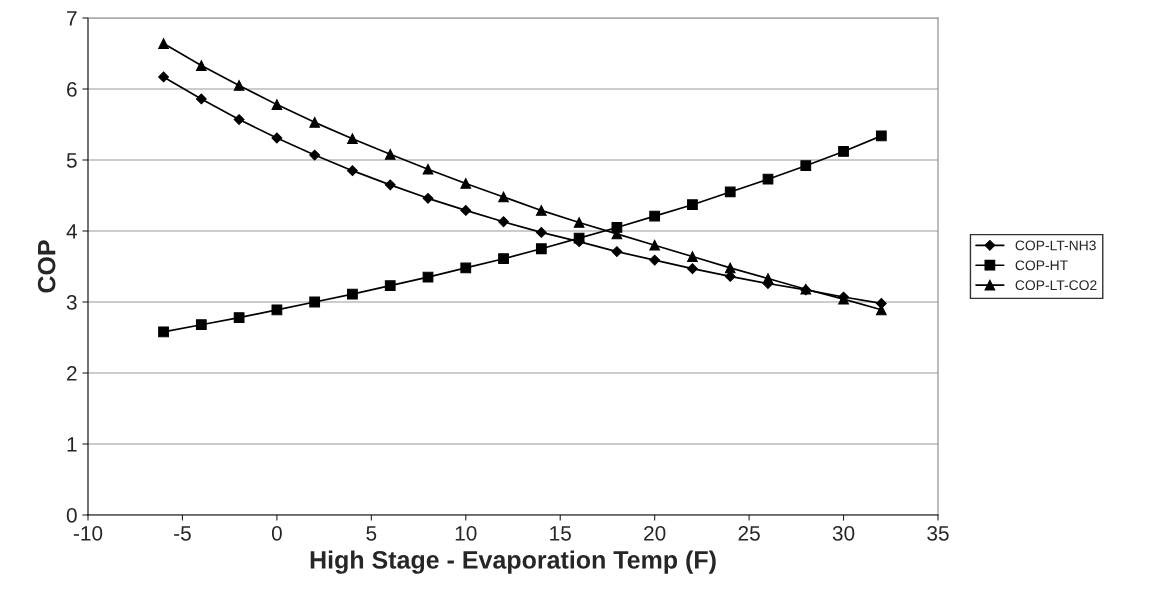 This screenshot has height=598, width=1149. I want to click on x-tick-label: 35, so click(938, 533).